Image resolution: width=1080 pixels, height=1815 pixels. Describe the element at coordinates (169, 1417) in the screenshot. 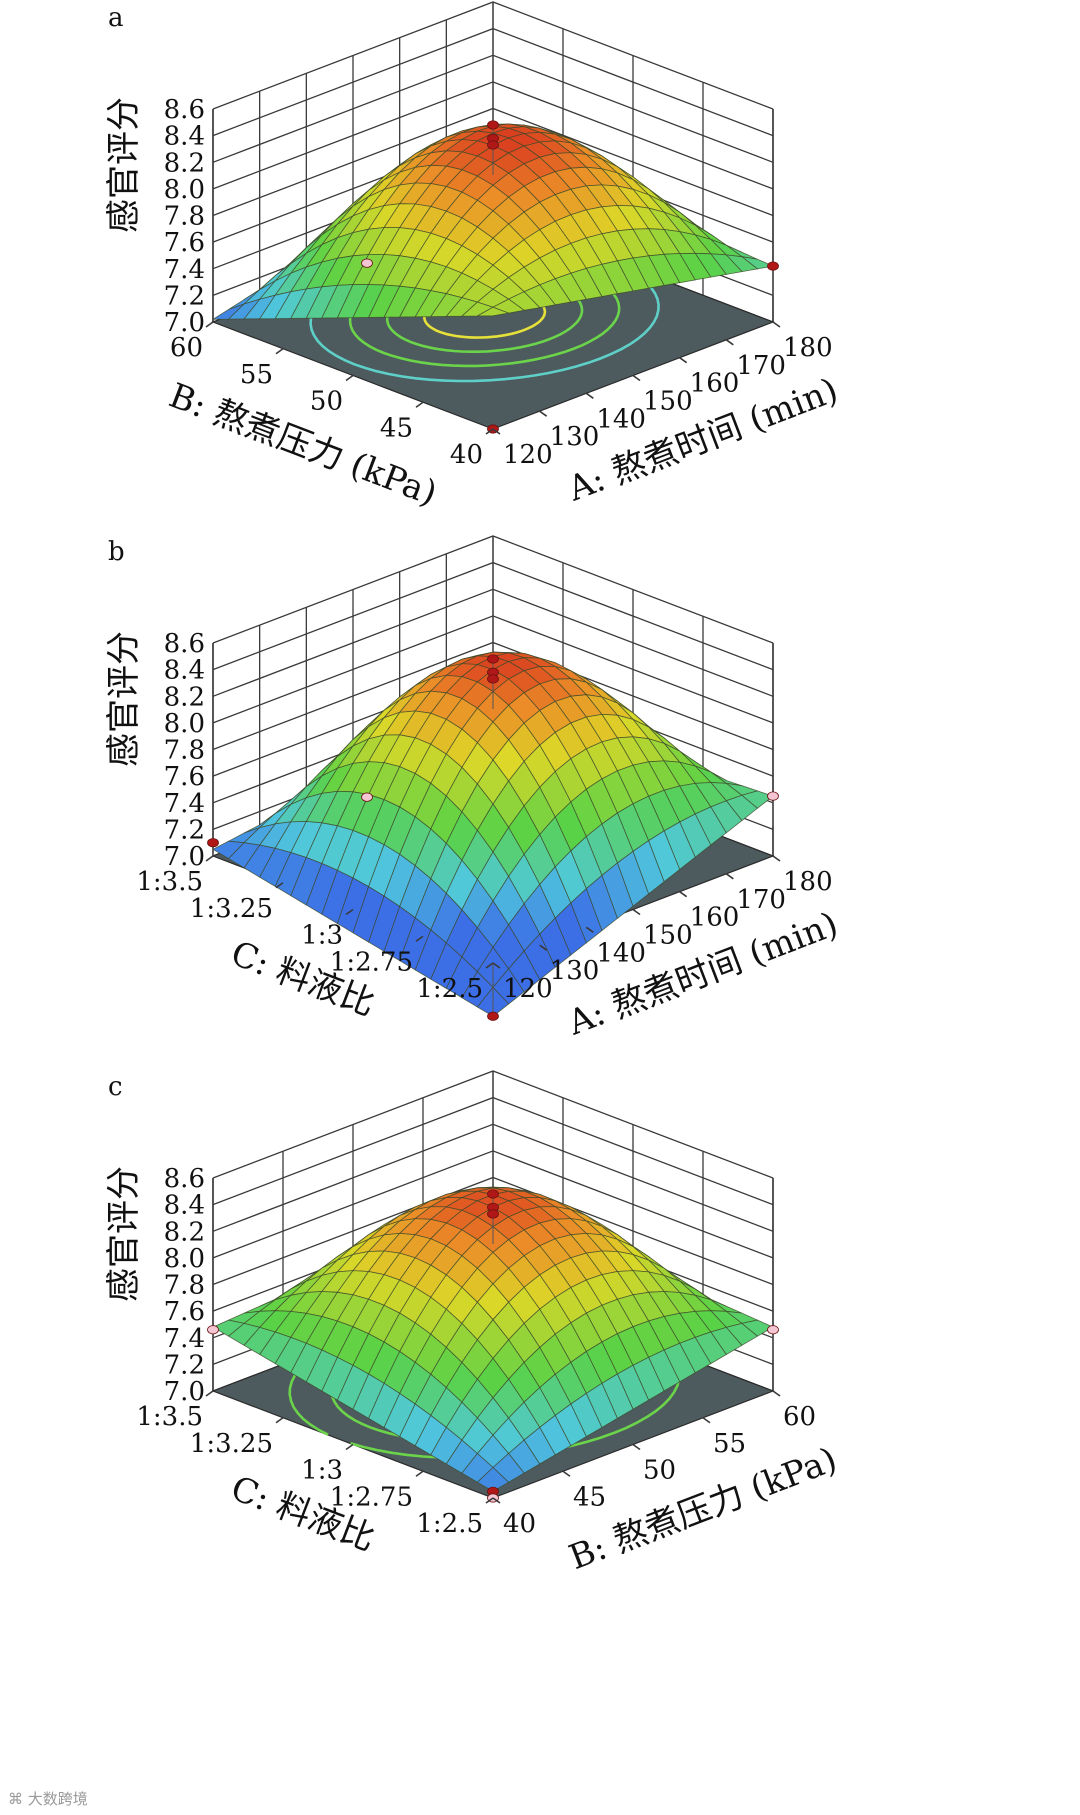

I see `y-tick-label: 1:3.5` at that location.